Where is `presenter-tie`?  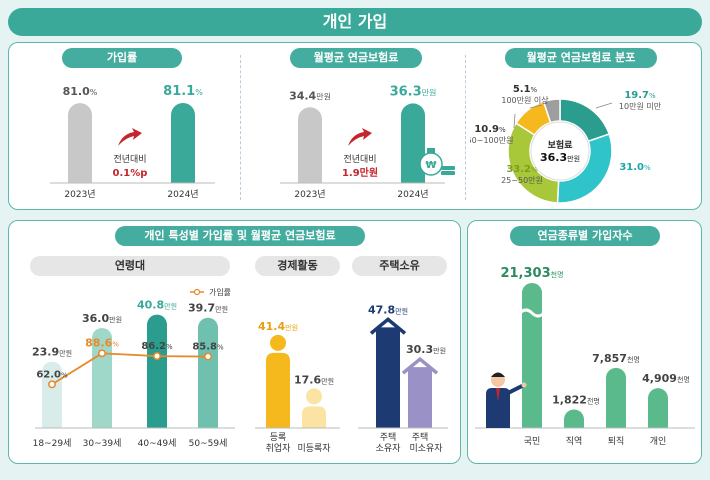 presenter-tie is located at coordinates (498, 395).